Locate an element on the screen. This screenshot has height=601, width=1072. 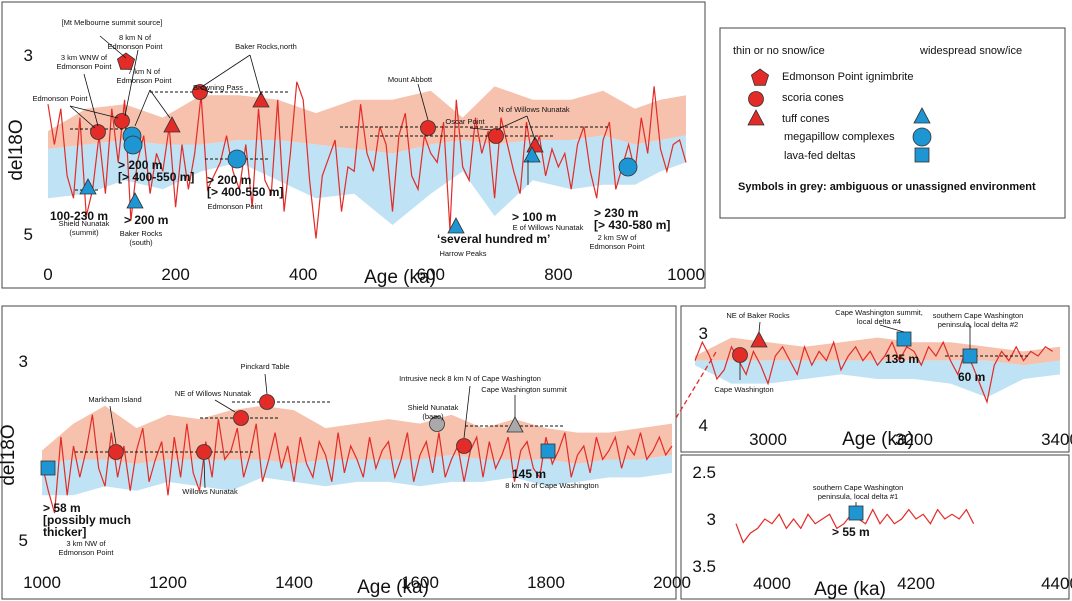
p2-x-tick: 2000 is located at coordinates (672, 582).